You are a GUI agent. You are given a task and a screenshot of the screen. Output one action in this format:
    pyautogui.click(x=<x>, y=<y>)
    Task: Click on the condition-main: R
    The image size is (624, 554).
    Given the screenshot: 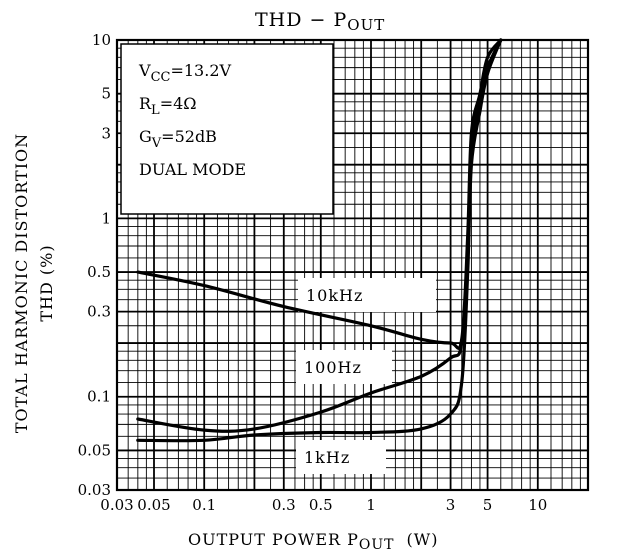 What is the action you would take?
    pyautogui.click(x=145, y=103)
    